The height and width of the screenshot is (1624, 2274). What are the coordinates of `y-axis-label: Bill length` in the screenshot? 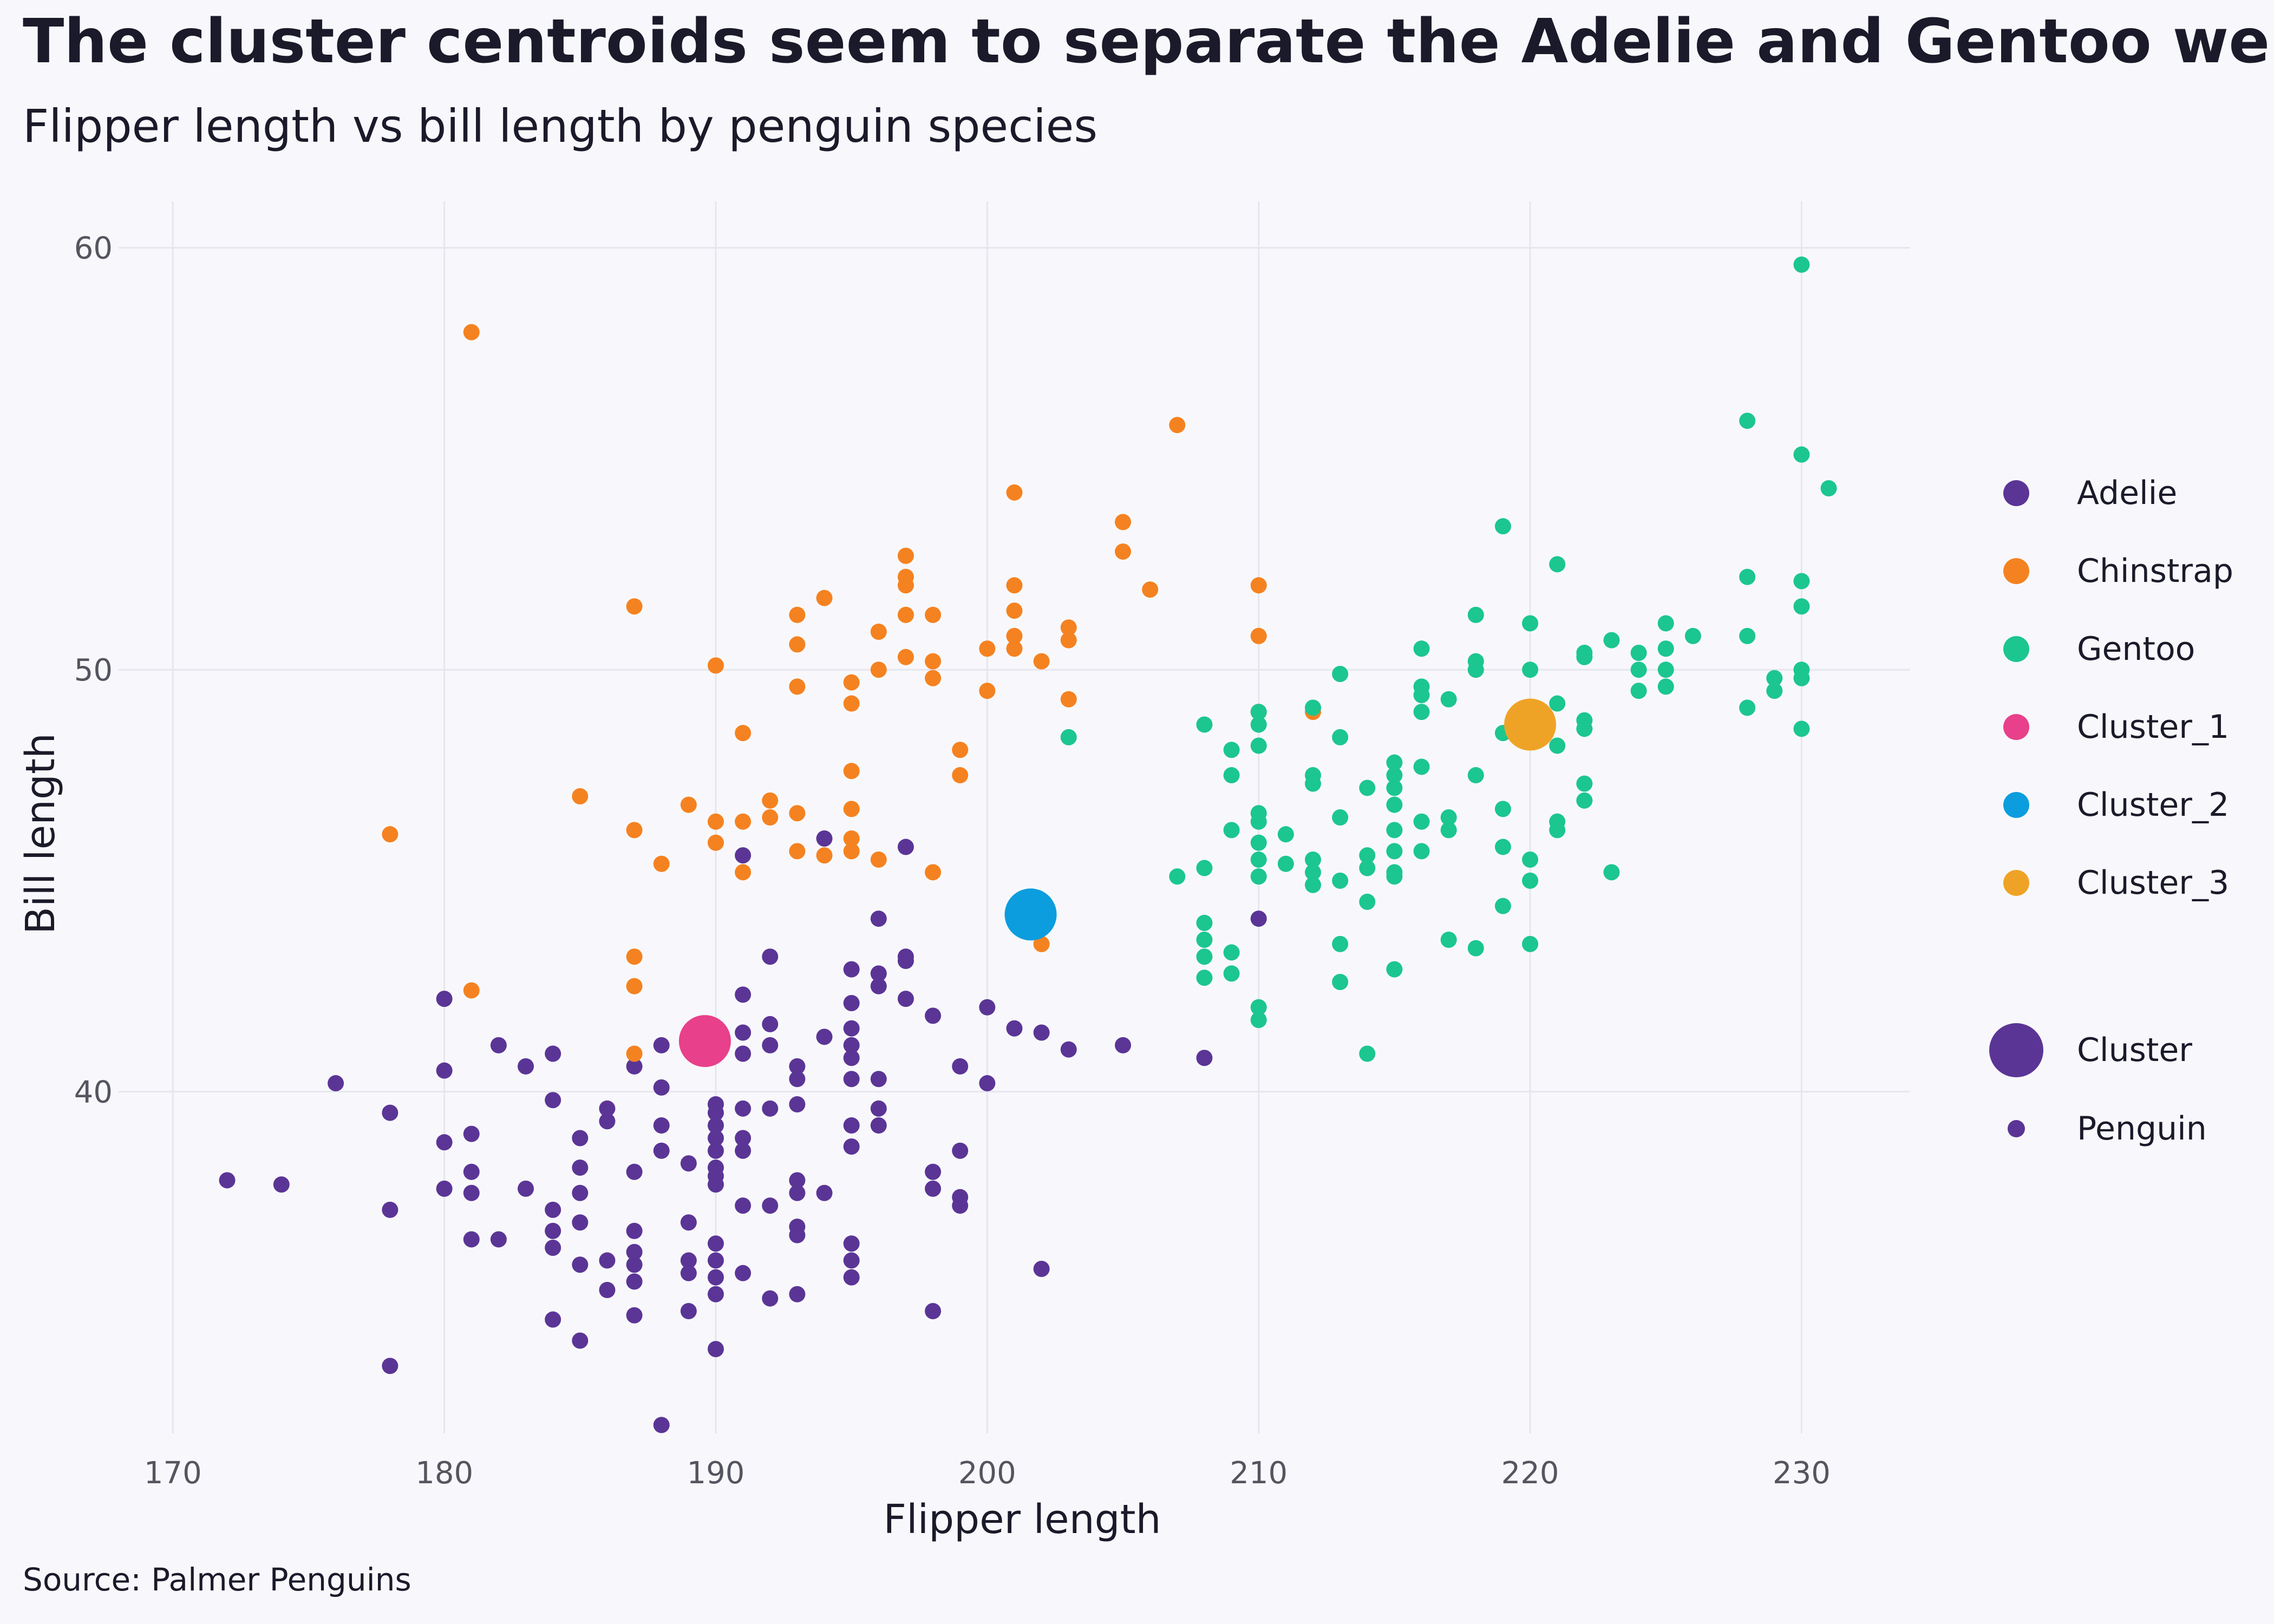 It's located at (40, 834).